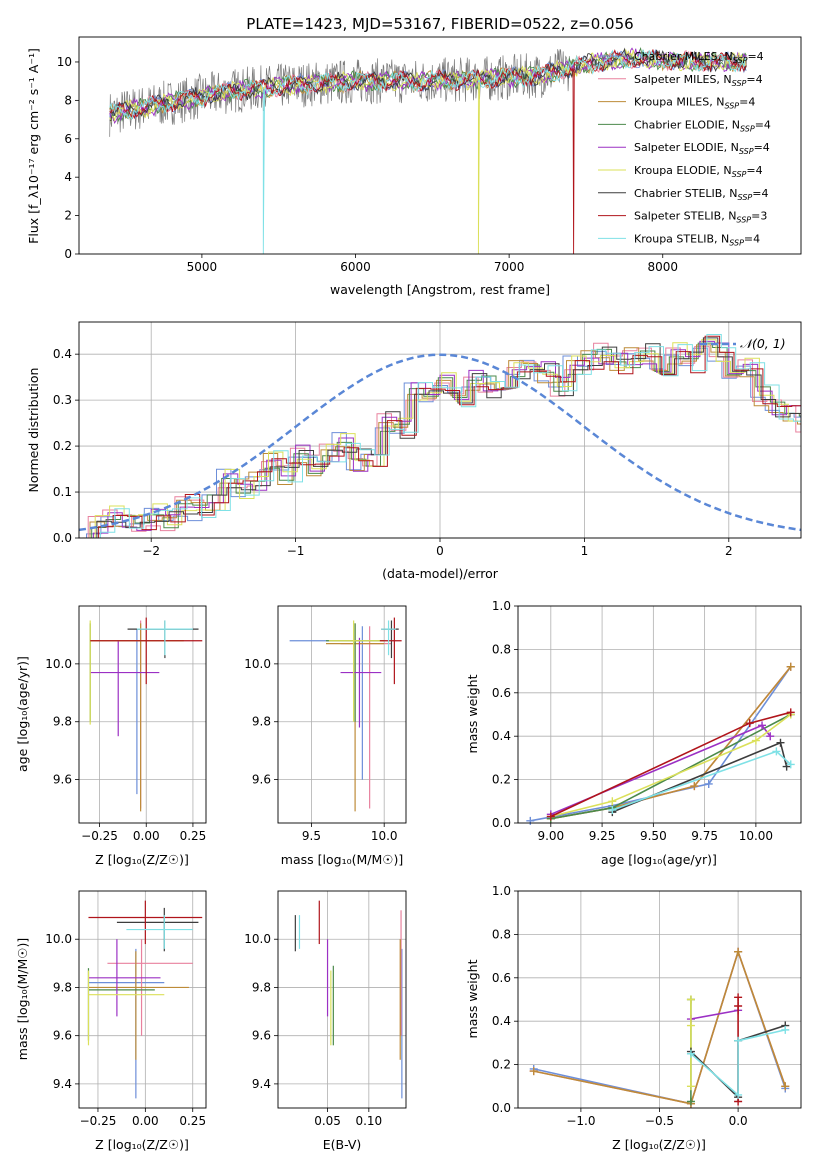  Describe the element at coordinates (151, 551) in the screenshot. I see `x-tick-label: −2` at that location.